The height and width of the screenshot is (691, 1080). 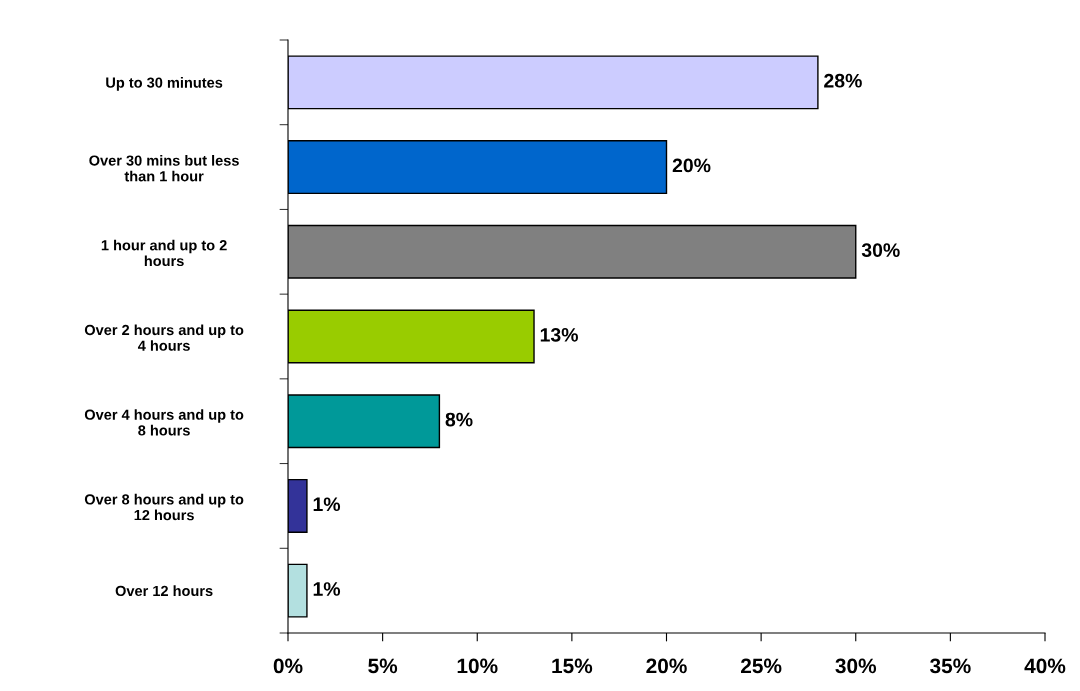 What do you see at coordinates (880, 250) in the screenshot?
I see `data-label: 30%` at bounding box center [880, 250].